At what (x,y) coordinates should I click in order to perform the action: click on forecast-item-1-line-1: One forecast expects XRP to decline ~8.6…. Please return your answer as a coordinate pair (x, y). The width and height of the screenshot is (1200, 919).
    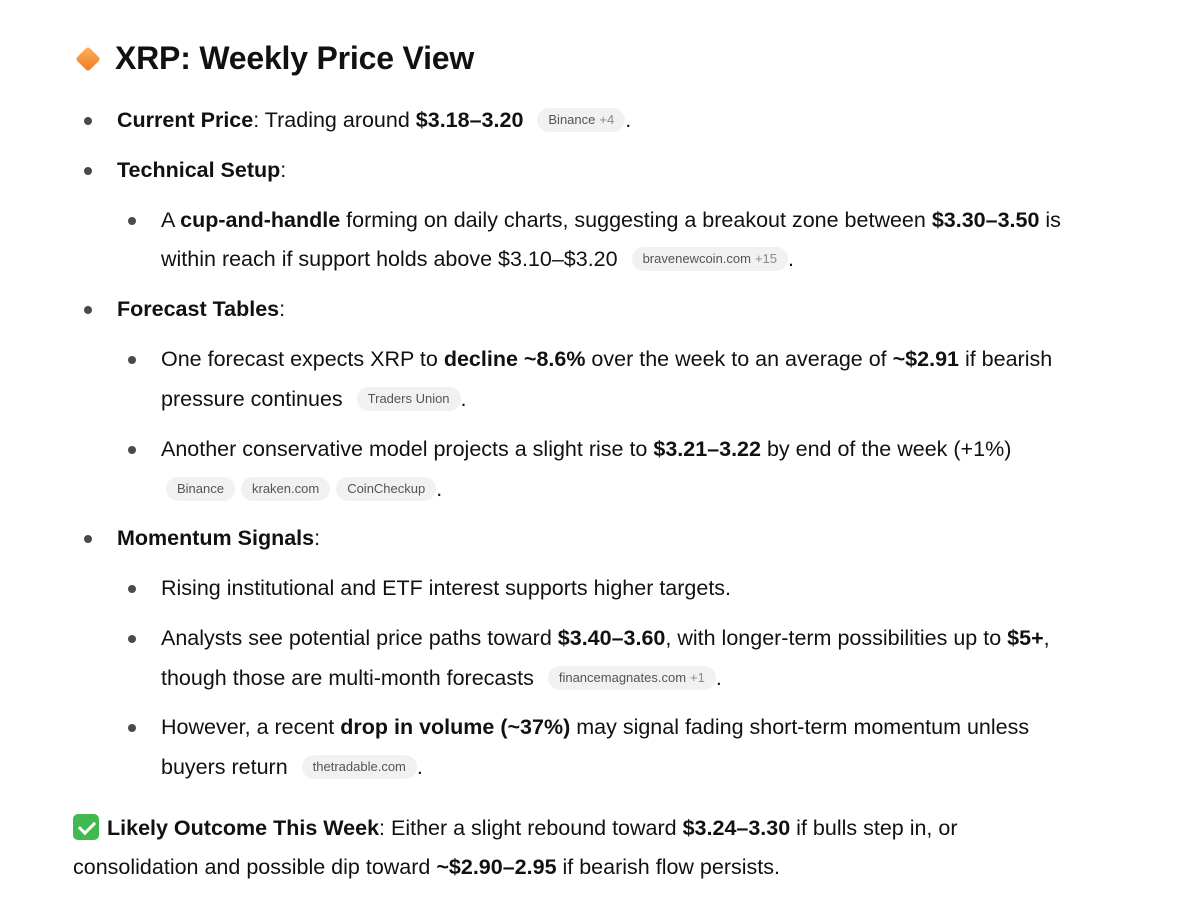
    Looking at the image, I should click on (607, 359).